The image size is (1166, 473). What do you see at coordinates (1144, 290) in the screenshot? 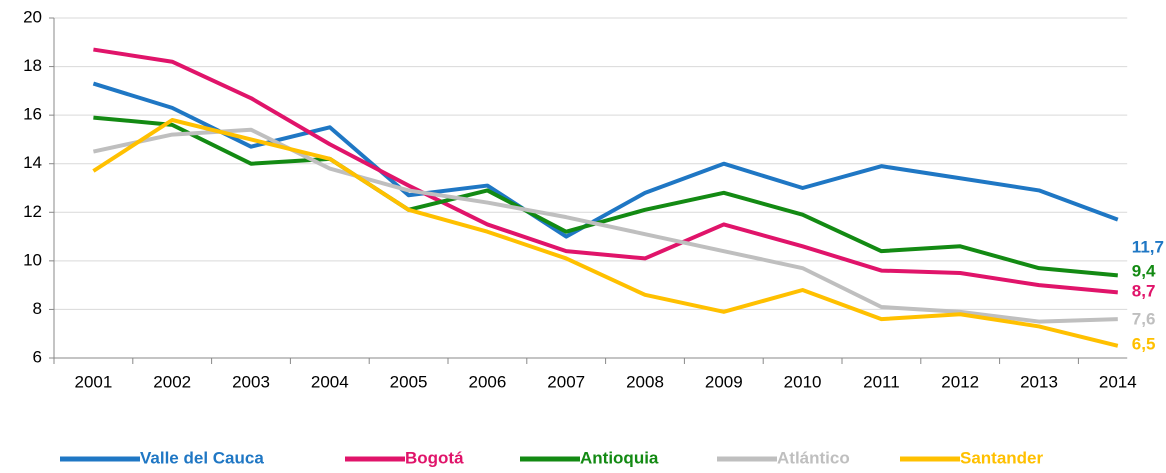
I see `value-label: 8,7` at bounding box center [1144, 290].